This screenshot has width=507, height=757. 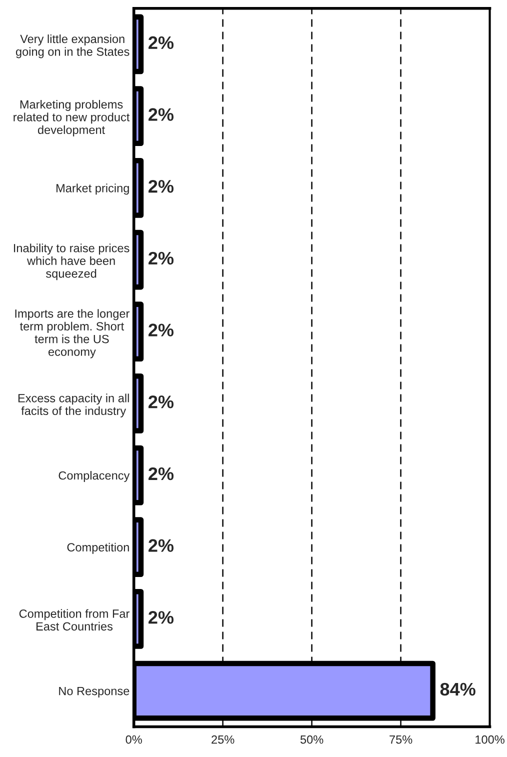 What do you see at coordinates (74, 620) in the screenshot?
I see `y-tick-label: Competition from Far East Countries` at bounding box center [74, 620].